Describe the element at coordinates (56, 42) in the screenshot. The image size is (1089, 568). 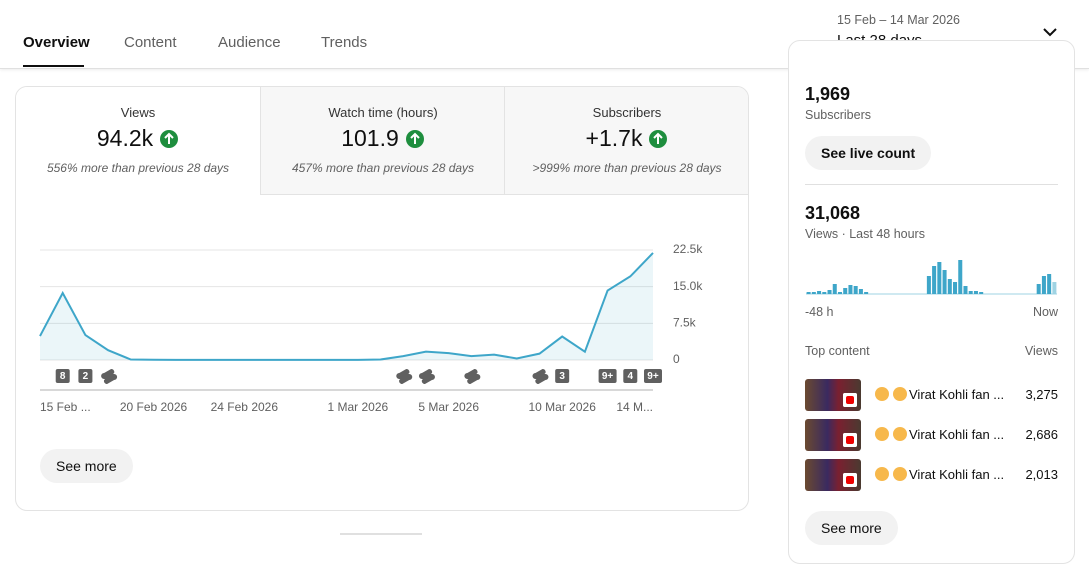
I see `tab: Overview` at that location.